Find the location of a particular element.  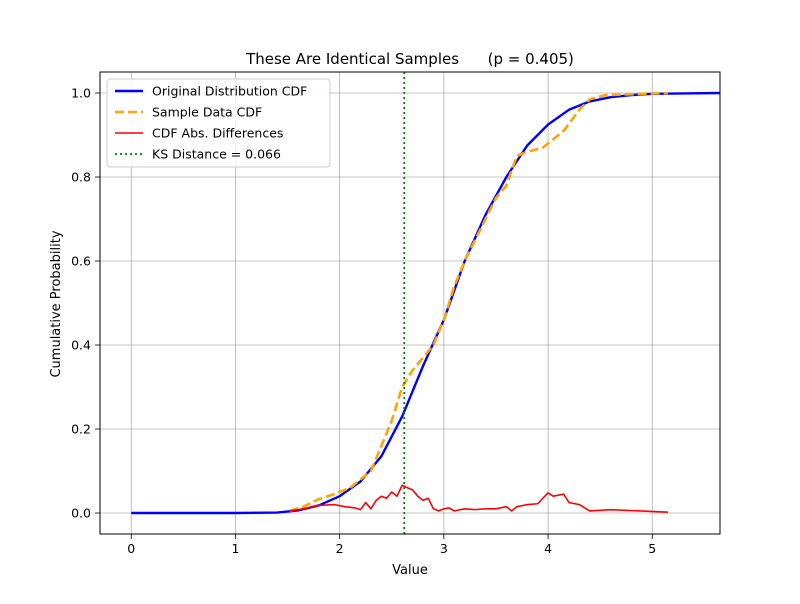

y-tick-label: 0.0 is located at coordinates (81, 513).